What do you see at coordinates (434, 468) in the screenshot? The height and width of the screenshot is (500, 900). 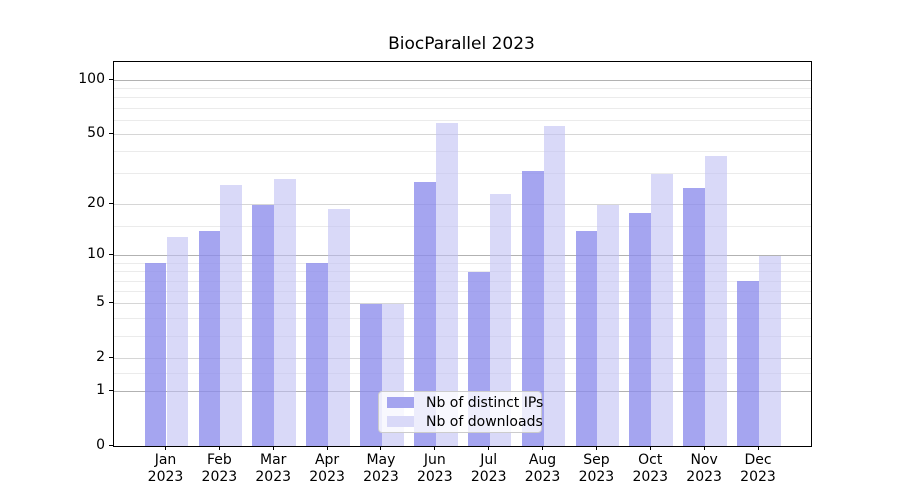 I see `x-tick-label: Jun 2023` at bounding box center [434, 468].